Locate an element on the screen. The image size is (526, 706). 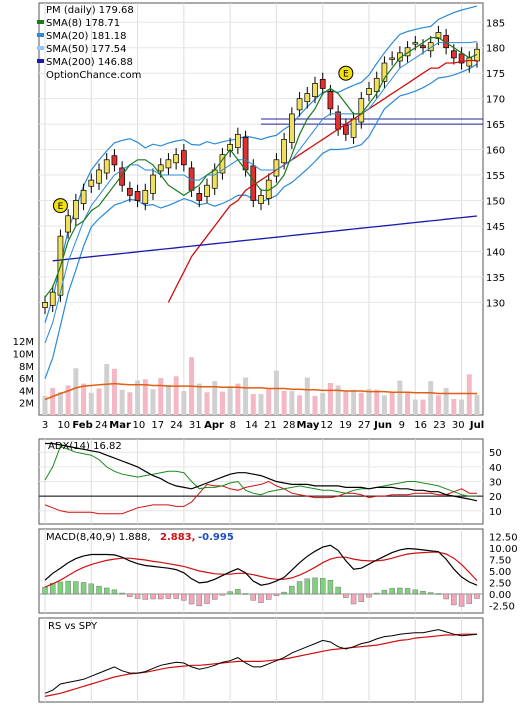
x-tick-label: Jul is located at coordinates (476, 425).